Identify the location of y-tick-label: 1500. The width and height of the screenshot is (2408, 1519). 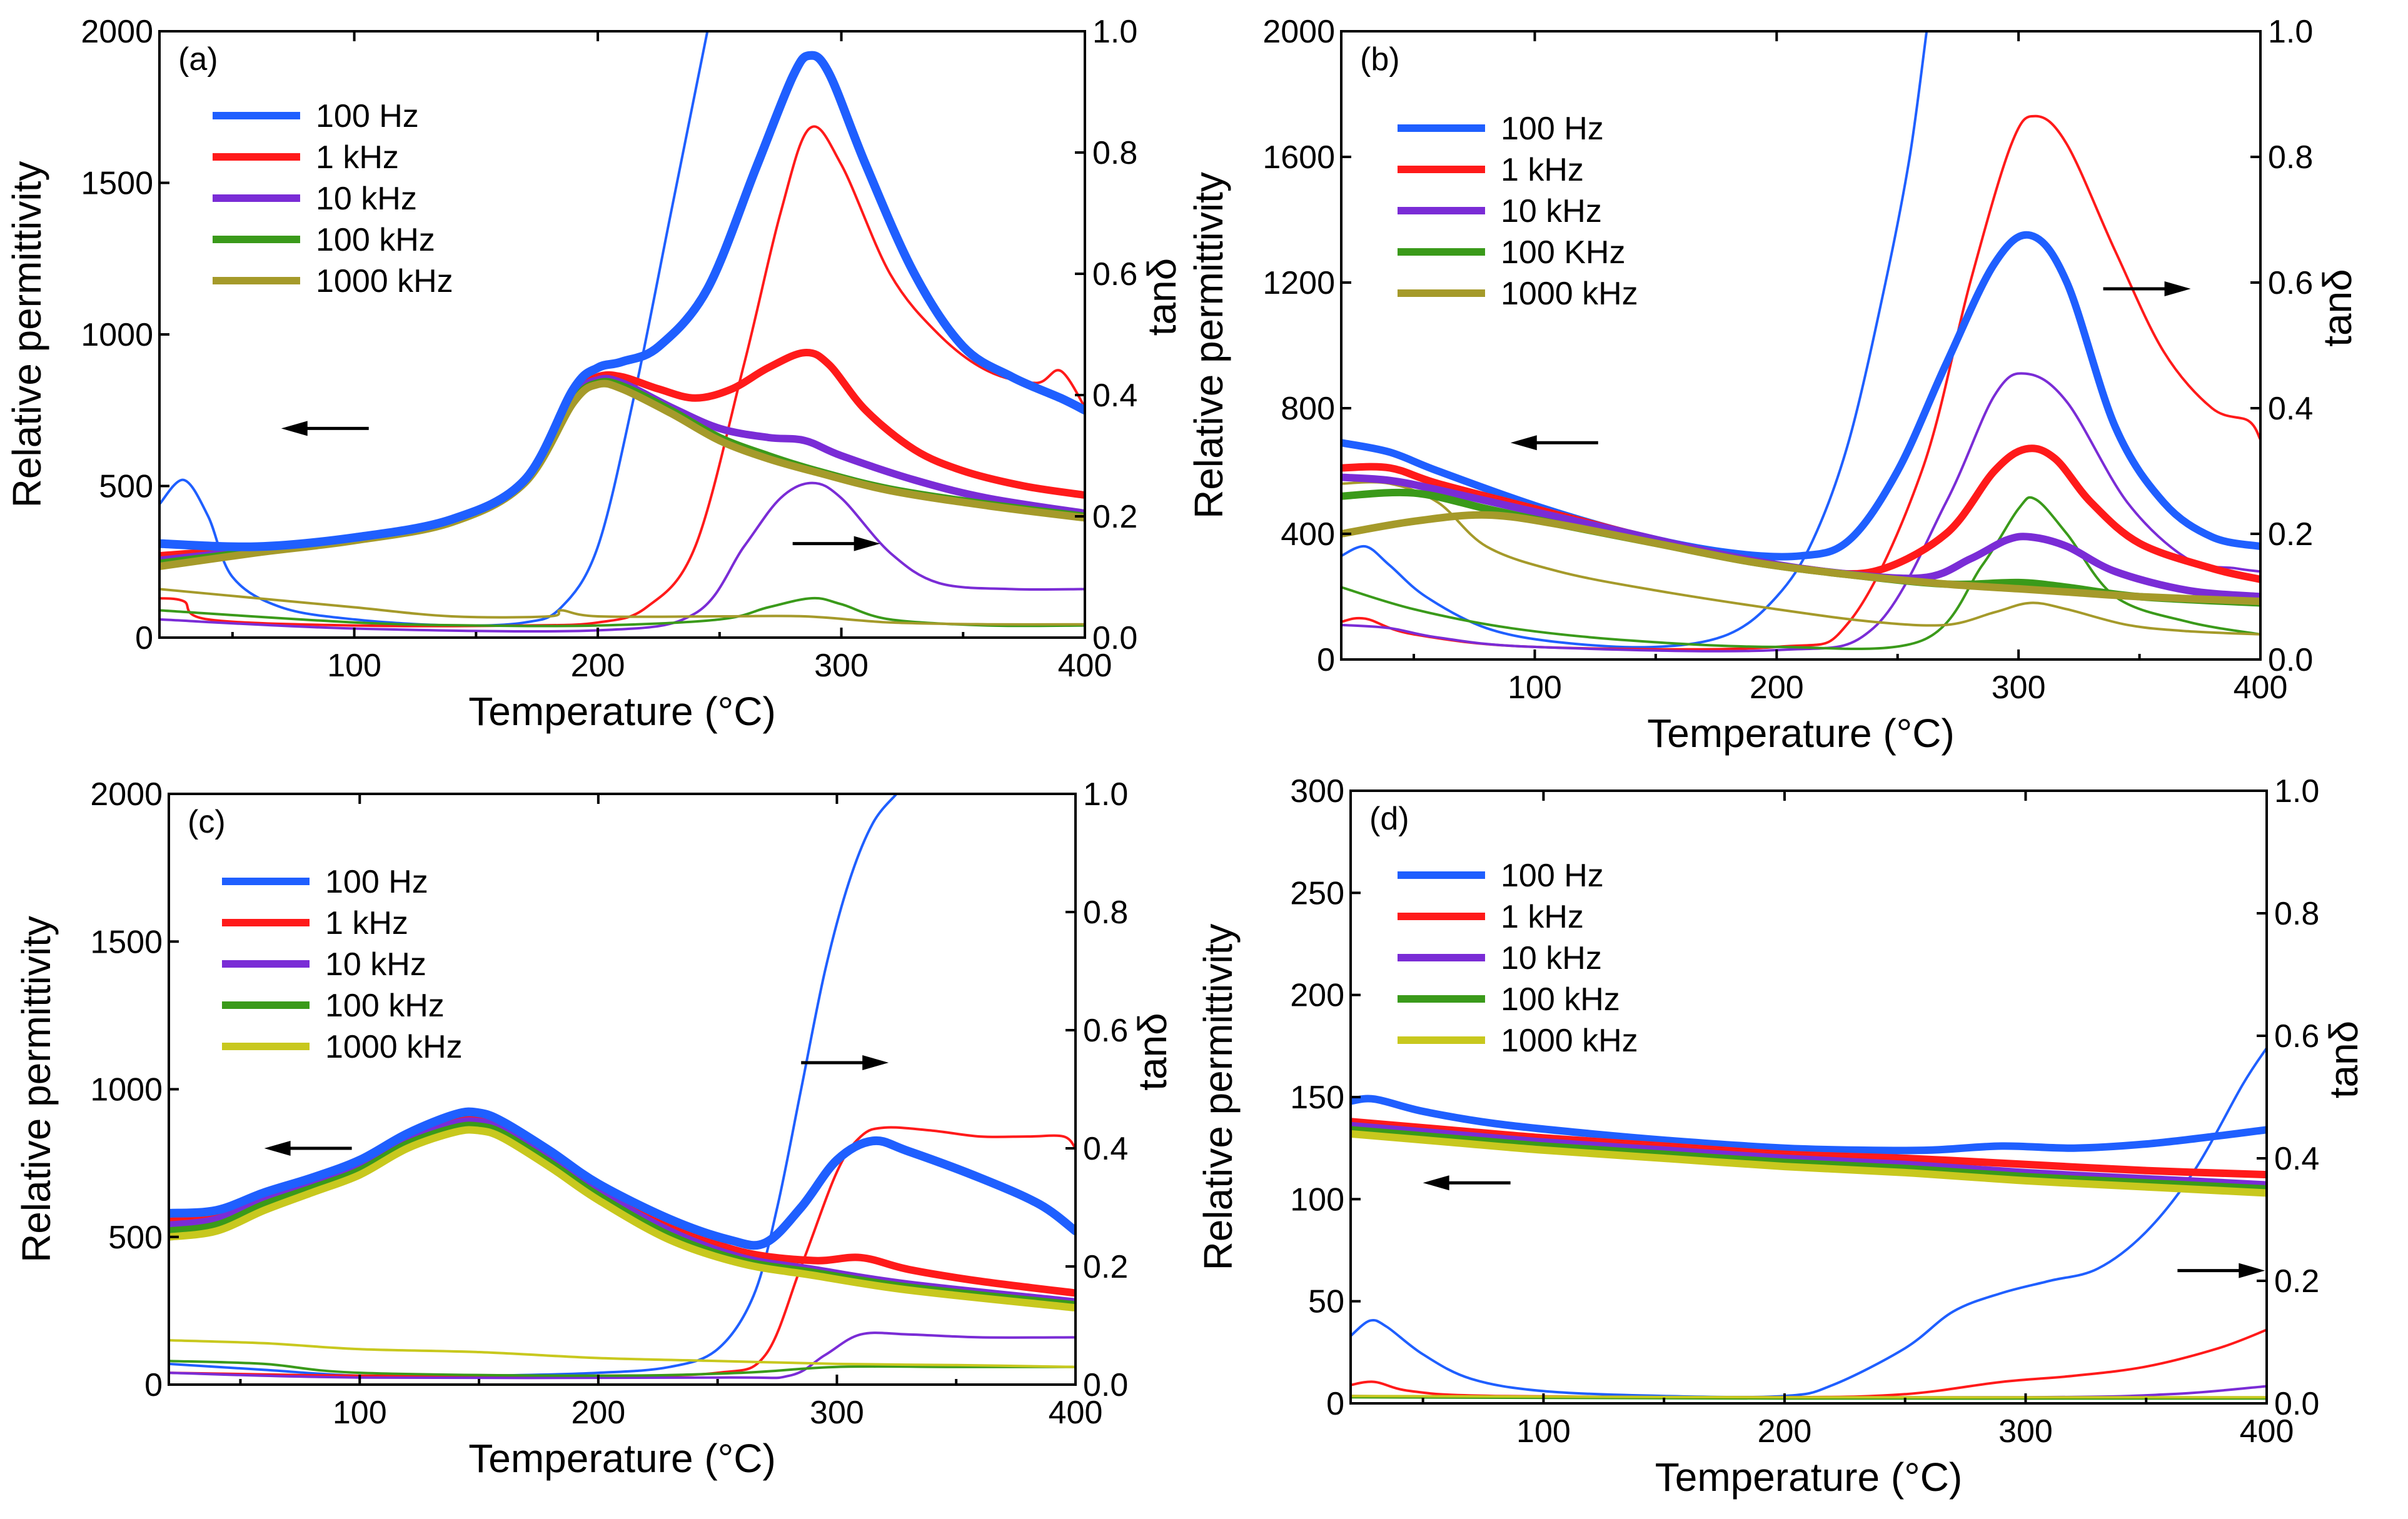
(117, 184).